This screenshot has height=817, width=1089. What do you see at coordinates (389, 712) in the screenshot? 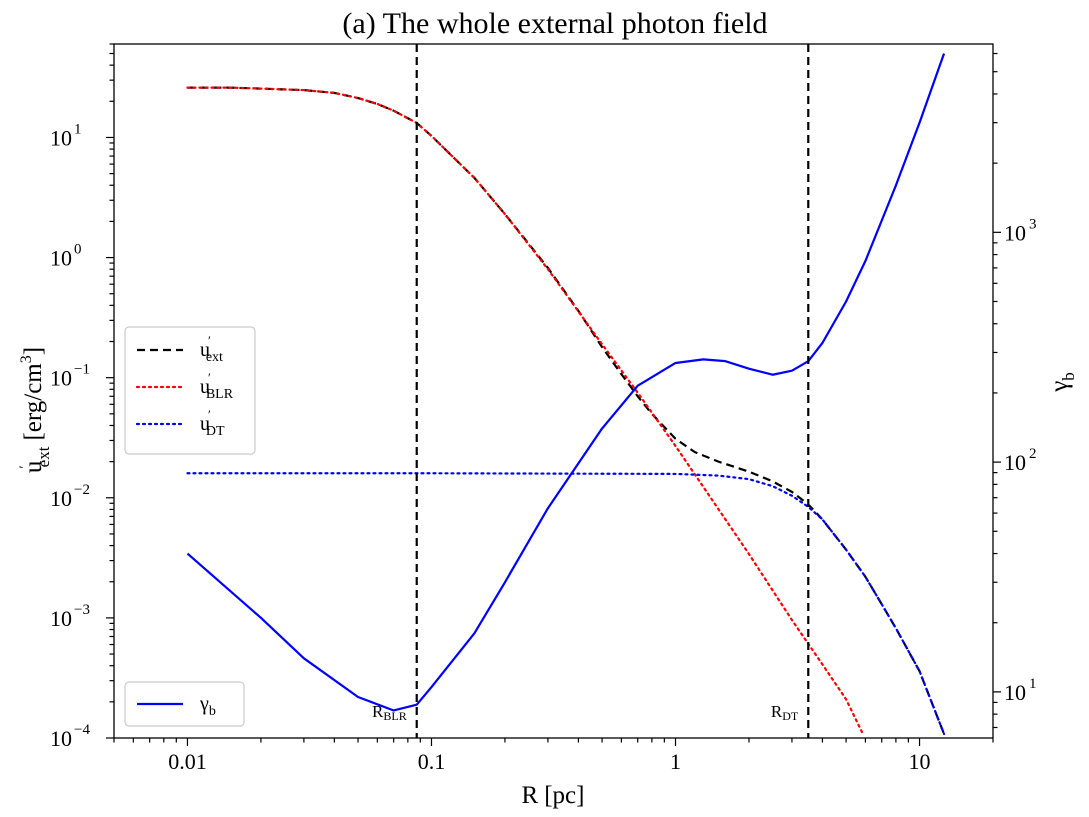
I see `vline-label-r-blr: RBLR` at bounding box center [389, 712].